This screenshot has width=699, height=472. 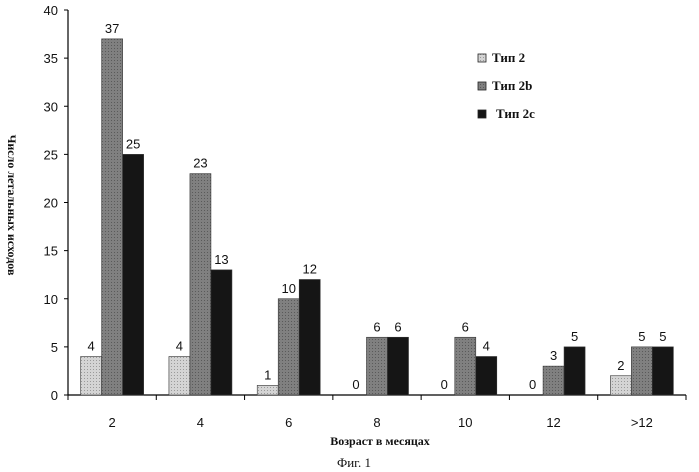 I want to click on x-axis: 2 4 6 8 10 12 >12, so click(x=377, y=412).